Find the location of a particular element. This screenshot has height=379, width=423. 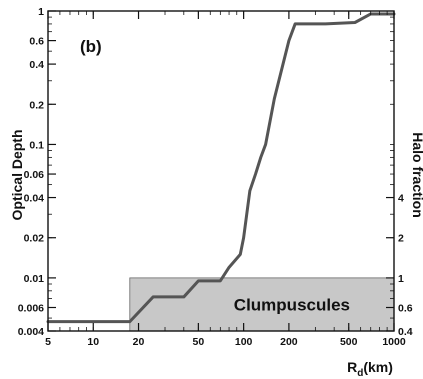

x-tick-label: 10 is located at coordinates (93, 342).